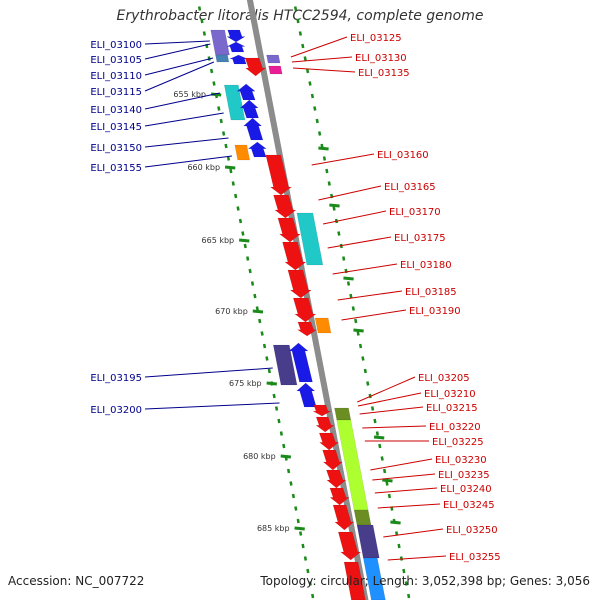  Describe the element at coordinates (466, 489) in the screenshot. I see `gene-label-right: ELI_03240` at that location.